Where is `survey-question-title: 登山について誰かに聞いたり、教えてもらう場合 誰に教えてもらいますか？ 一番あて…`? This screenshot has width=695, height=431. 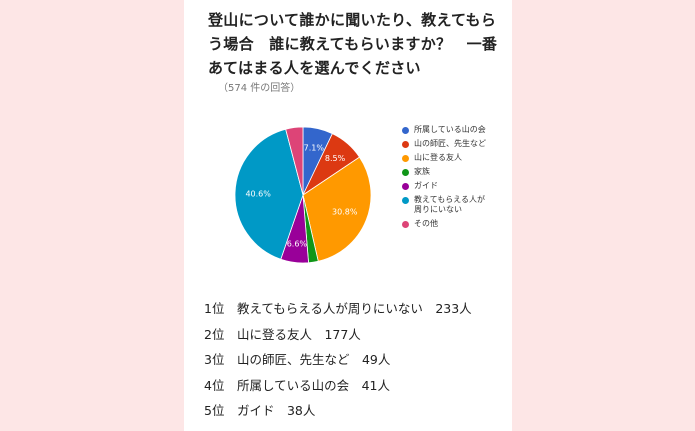
survey-question-title: 登山について誰かに聞いたり、教えてもらう場合 誰に教えてもらいますか？ 一番あて… is located at coordinates (353, 44).